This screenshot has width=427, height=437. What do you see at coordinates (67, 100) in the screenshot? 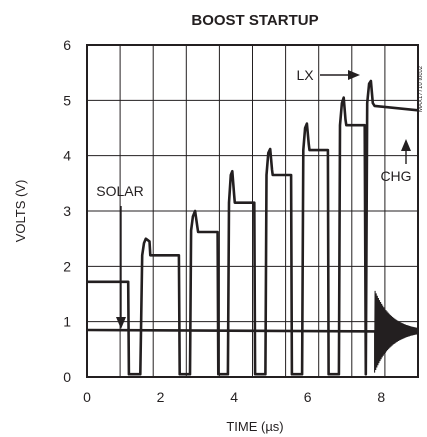
I see `y-tick-label: 5` at bounding box center [67, 100].